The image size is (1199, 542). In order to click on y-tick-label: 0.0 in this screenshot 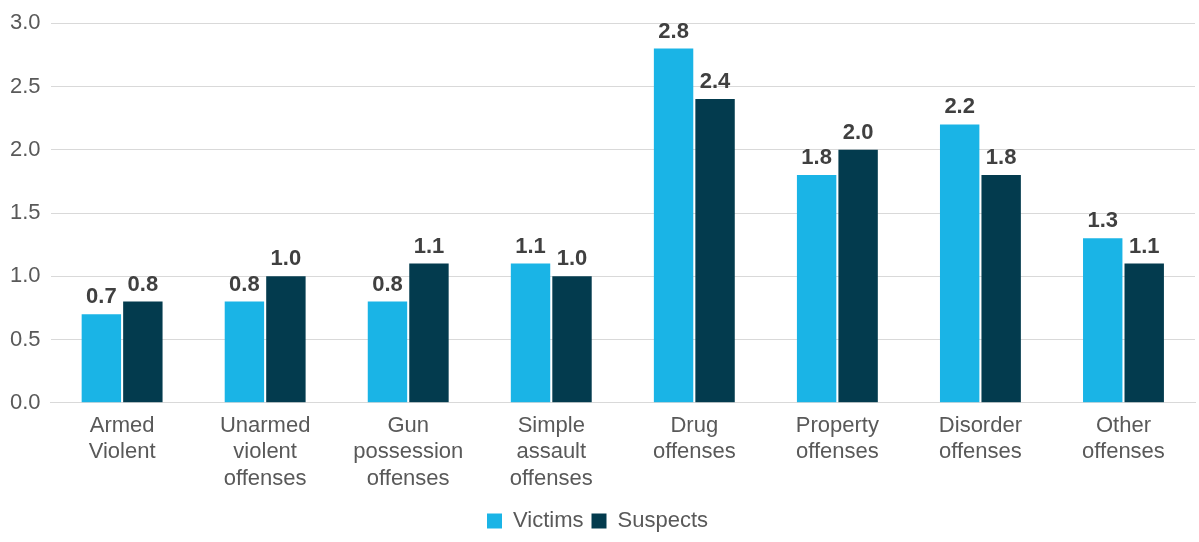, I will do `click(25, 401)`.